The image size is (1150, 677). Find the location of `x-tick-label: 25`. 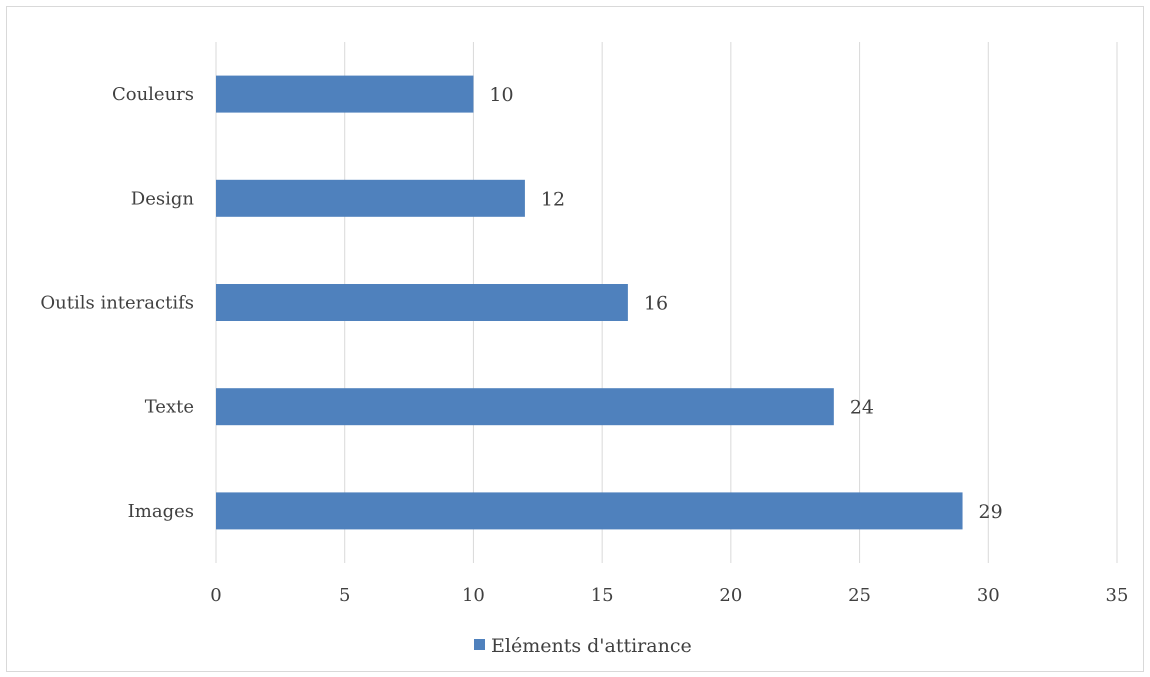

x-tick-label: 25 is located at coordinates (859, 595).